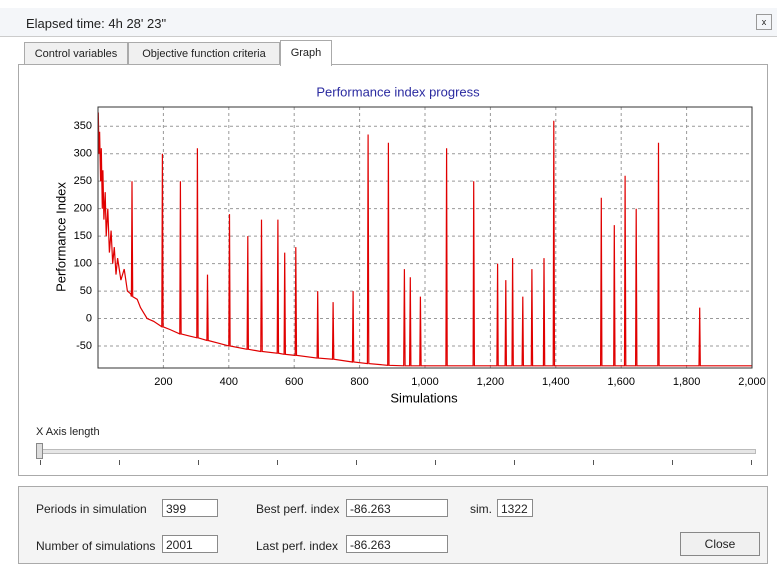 The width and height of the screenshot is (777, 569). What do you see at coordinates (388, 22) in the screenshot?
I see `title-bar` at bounding box center [388, 22].